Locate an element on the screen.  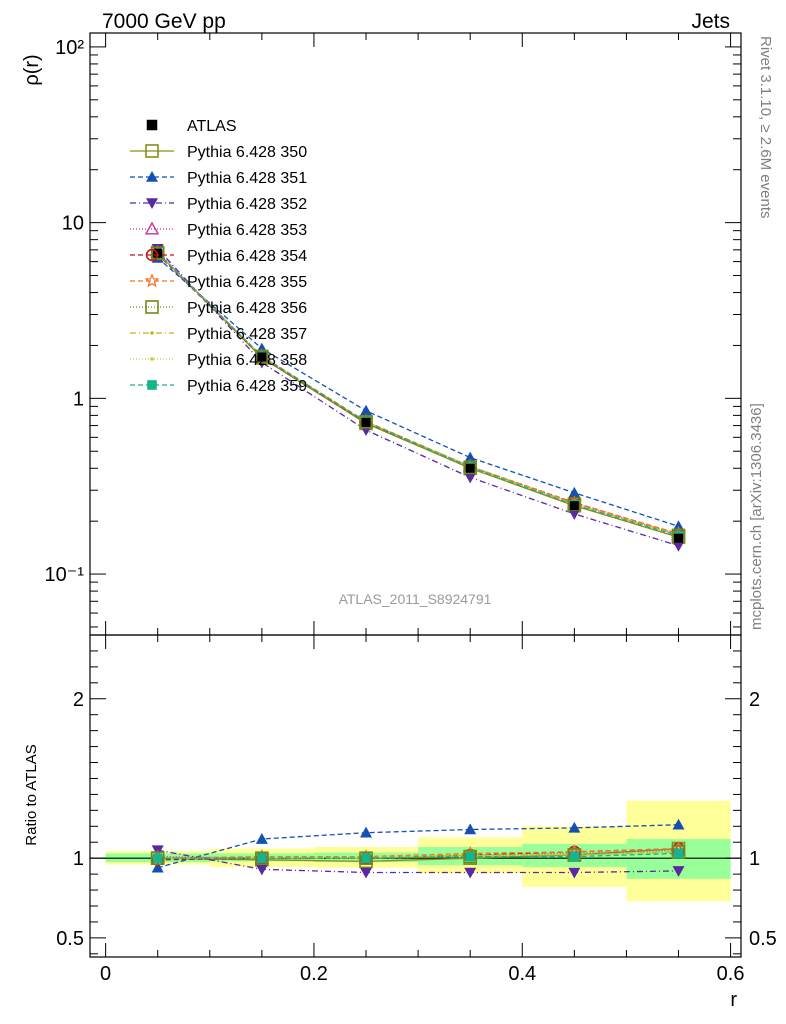
legend-item-7: Pythia 6.428 356 is located at coordinates (218, 308).